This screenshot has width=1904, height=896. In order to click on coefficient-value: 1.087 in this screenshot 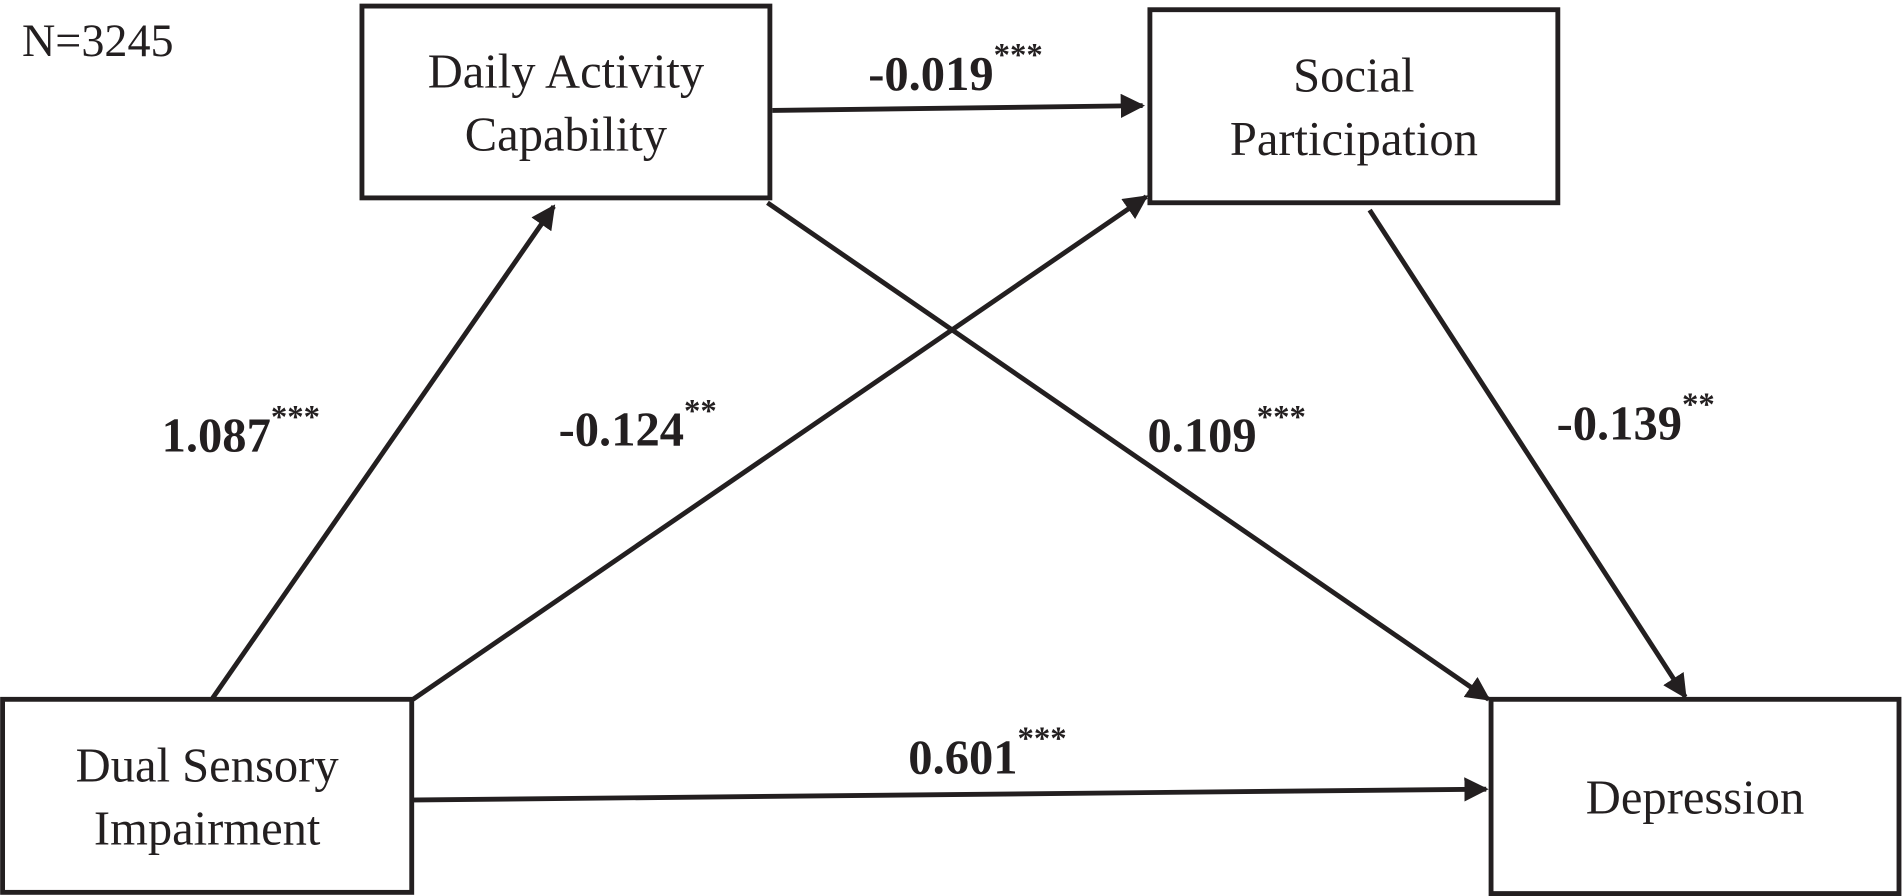, I will do `click(216, 436)`.